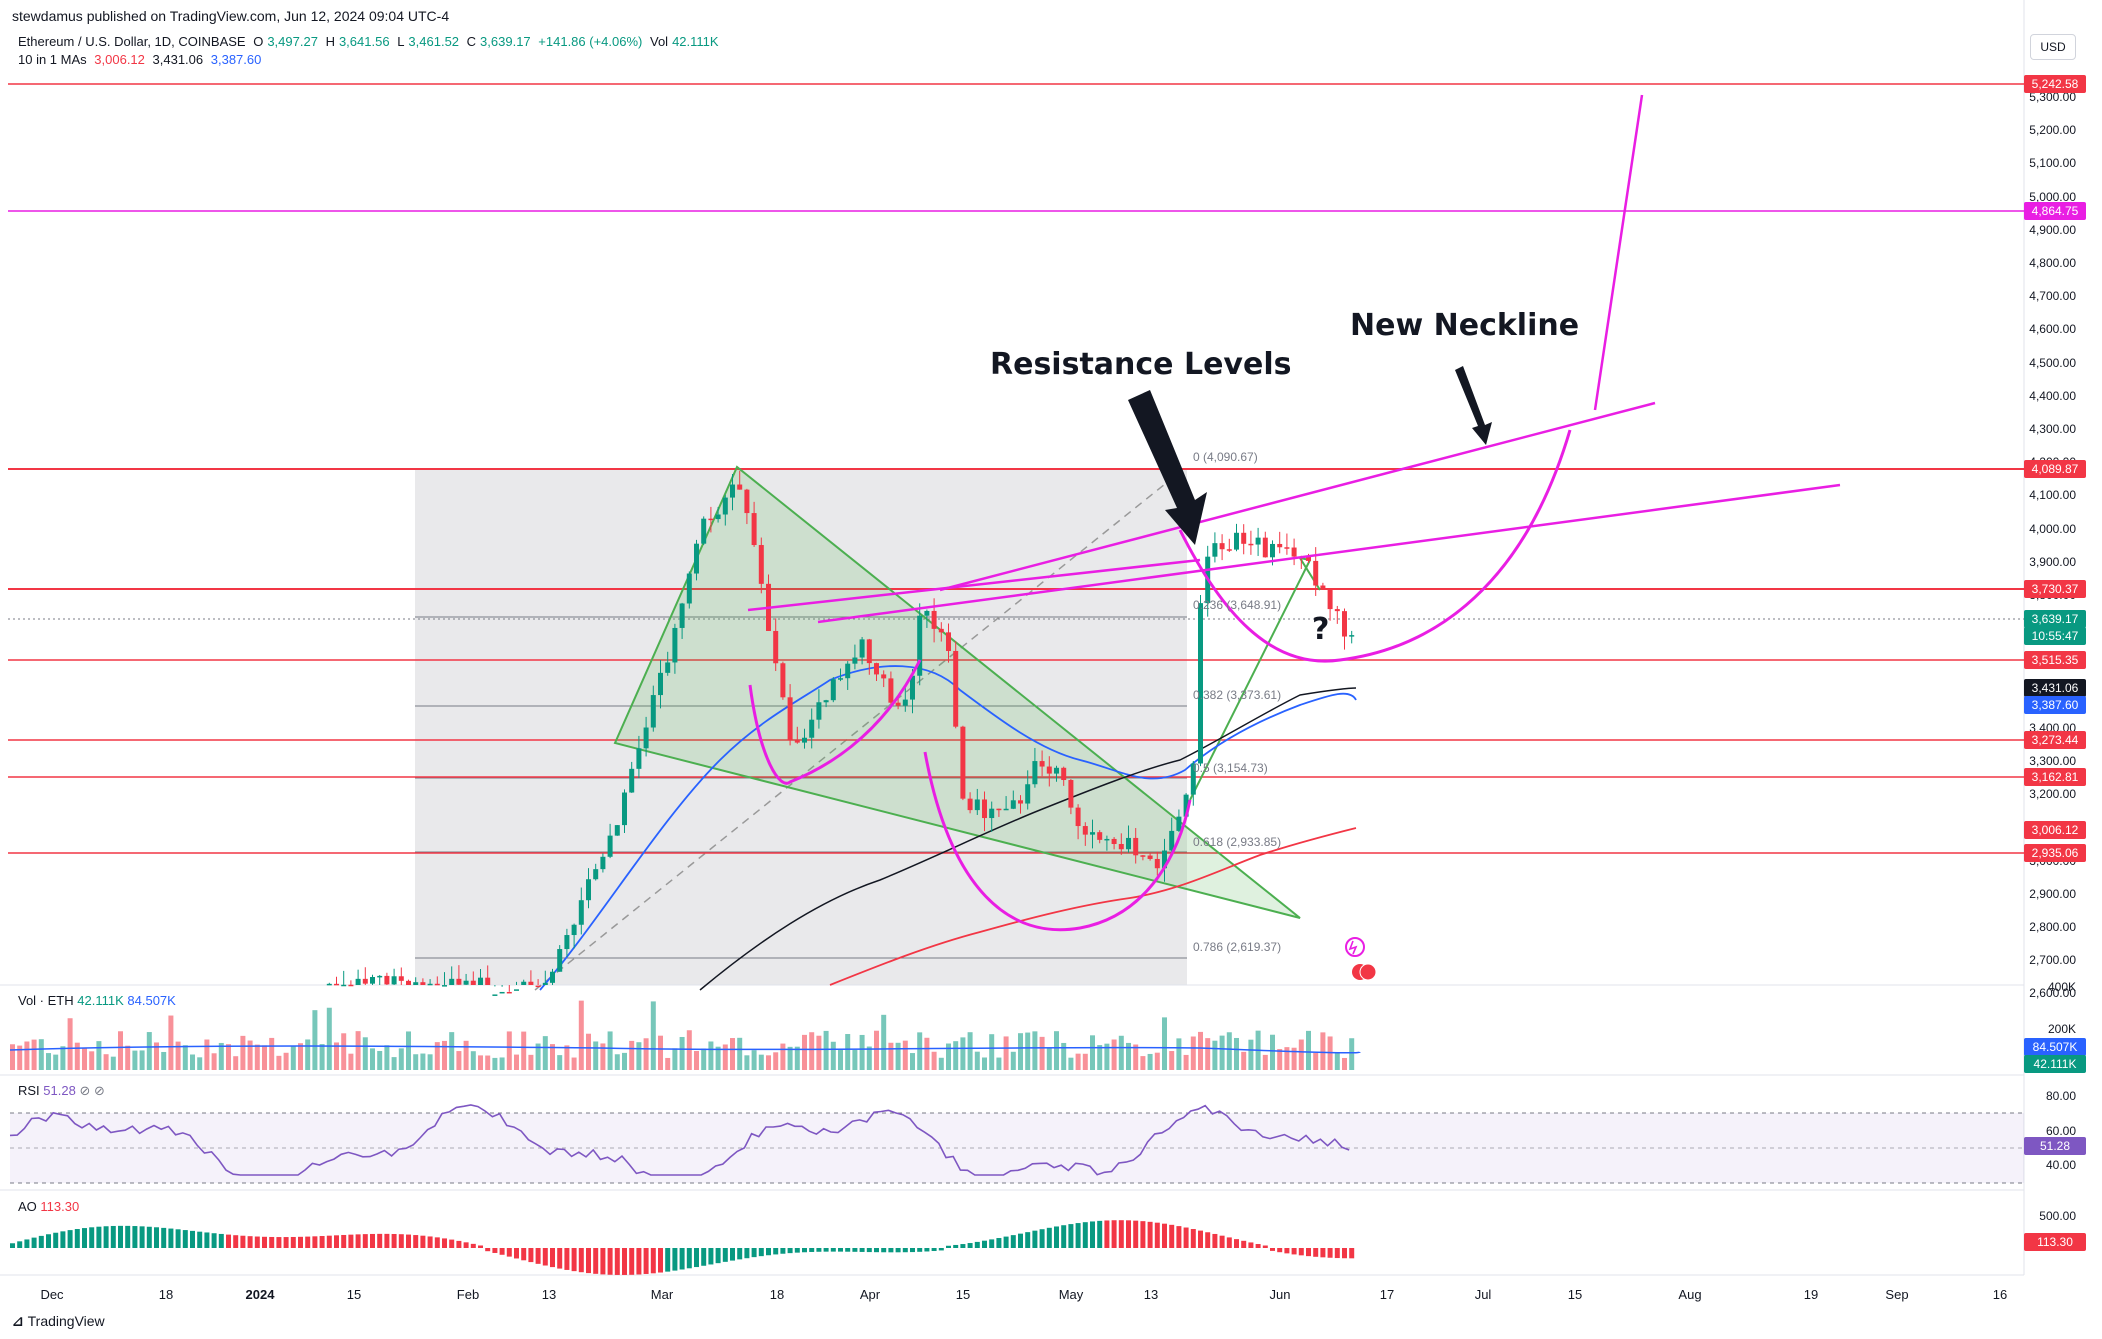 This screenshot has width=2102, height=1339. I want to click on time-axis-tick: May, so click(1071, 1294).